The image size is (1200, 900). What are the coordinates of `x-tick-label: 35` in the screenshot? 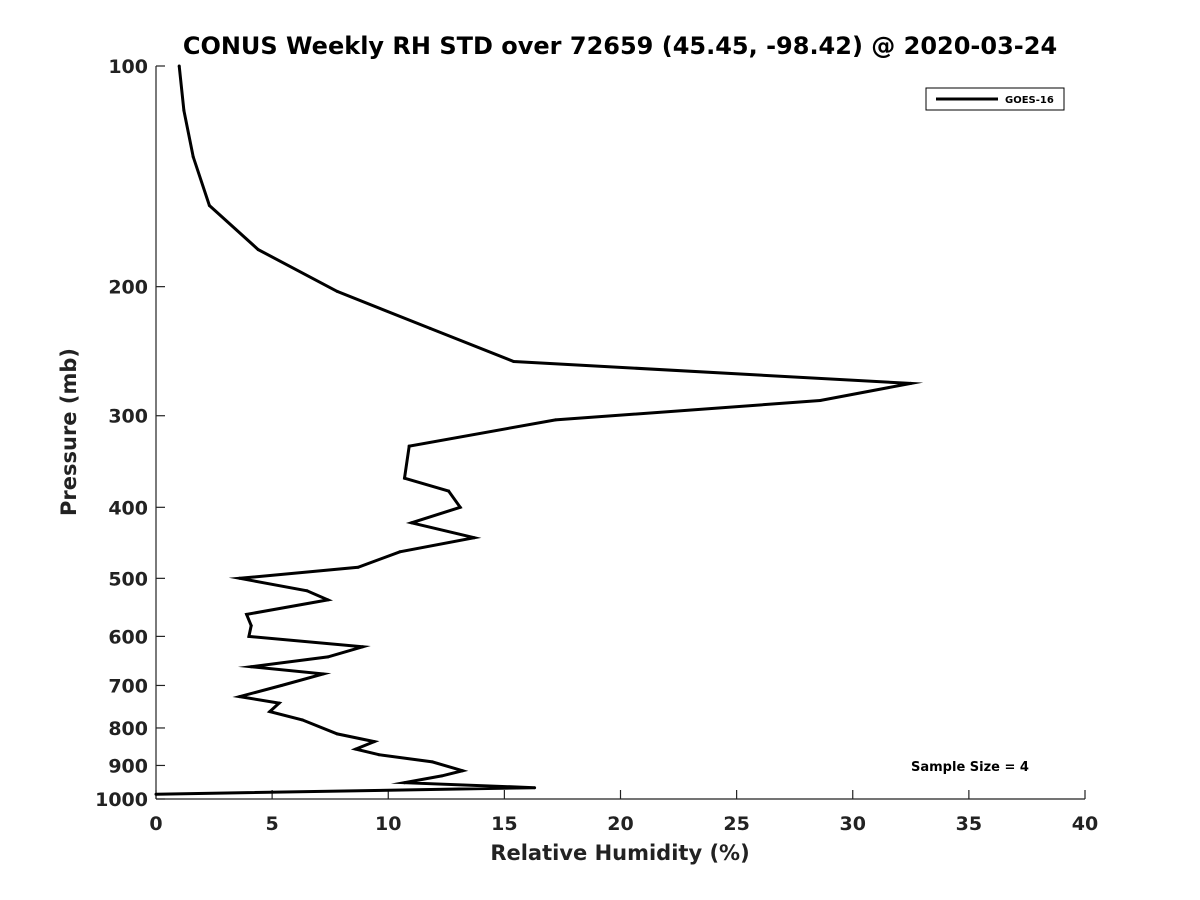 It's located at (969, 824).